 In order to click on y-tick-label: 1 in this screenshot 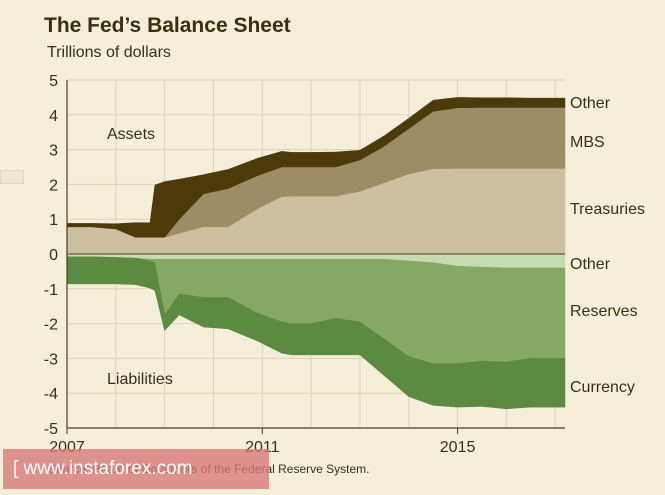, I will do `click(53, 220)`.